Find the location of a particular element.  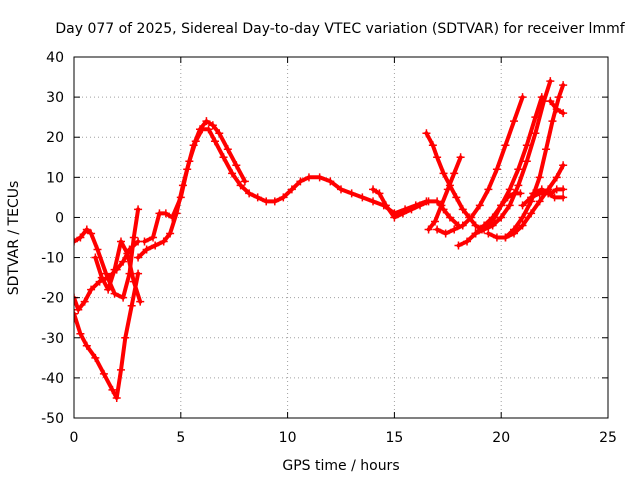

y-tick-label: -50 is located at coordinates (52, 419).